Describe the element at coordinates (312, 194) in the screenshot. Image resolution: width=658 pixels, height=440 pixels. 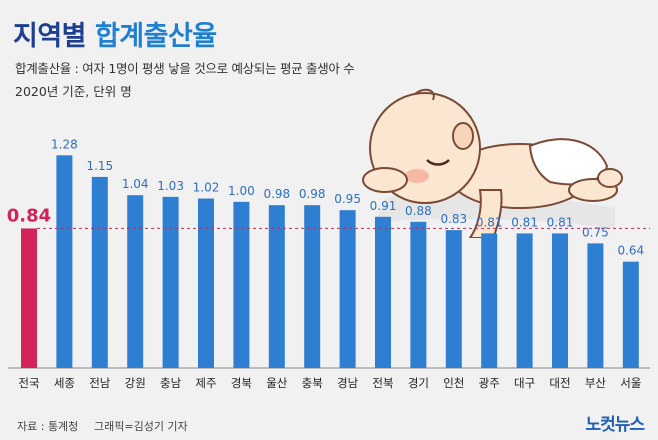
I see `value-label-충북: 0.98` at that location.